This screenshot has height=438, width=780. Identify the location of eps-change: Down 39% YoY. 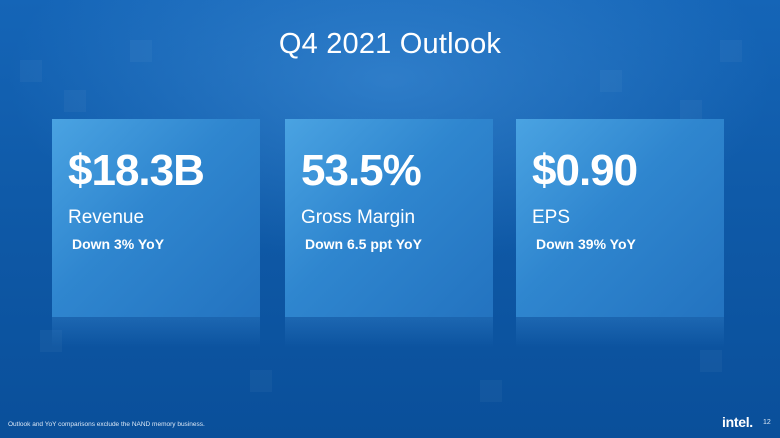
(586, 244).